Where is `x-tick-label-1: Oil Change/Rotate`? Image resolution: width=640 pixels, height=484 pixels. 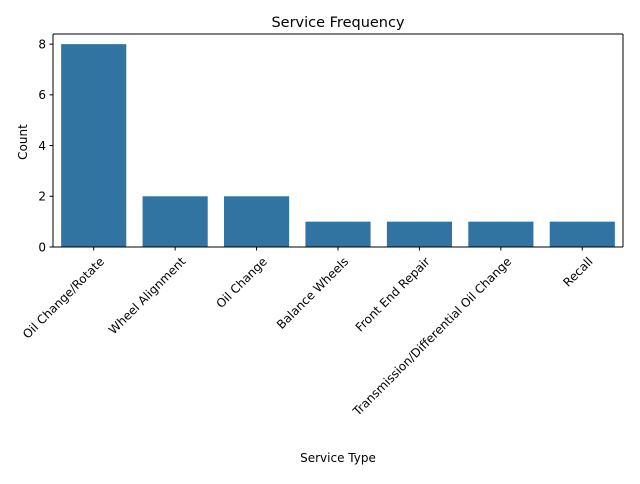 x-tick-label-1: Oil Change/Rotate is located at coordinates (63, 297).